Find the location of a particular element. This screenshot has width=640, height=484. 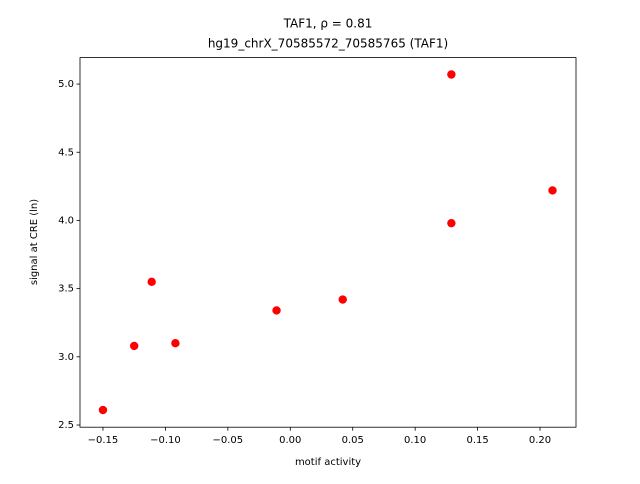

x-tick-label: 0.05 is located at coordinates (353, 440).